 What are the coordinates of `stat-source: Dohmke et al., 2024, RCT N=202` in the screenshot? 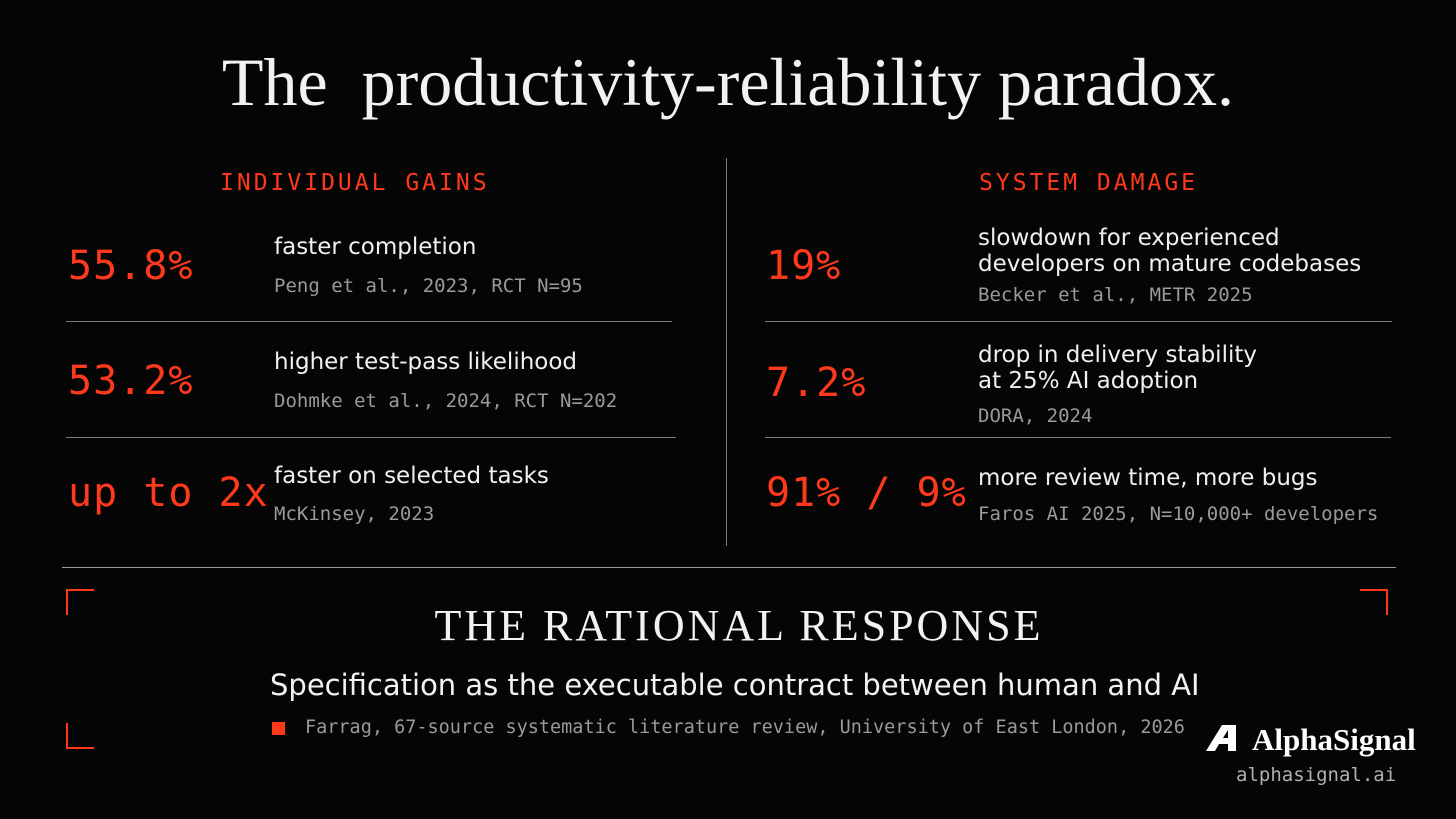 It's located at (446, 401).